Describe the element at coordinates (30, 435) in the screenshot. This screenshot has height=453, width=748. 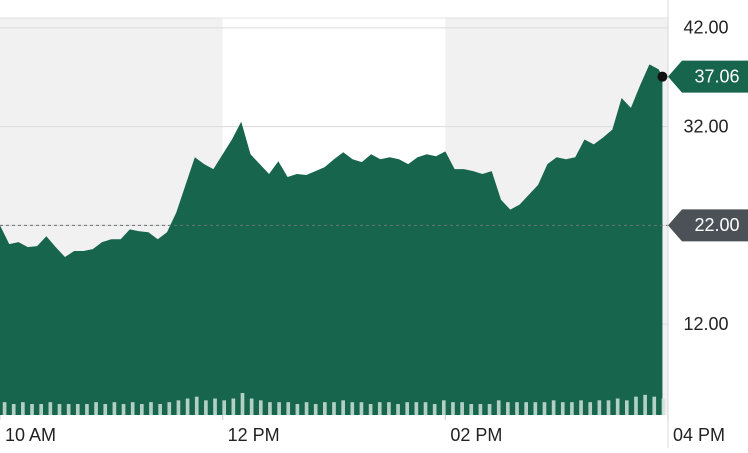
I see `x-tick-label: 10 AM` at that location.